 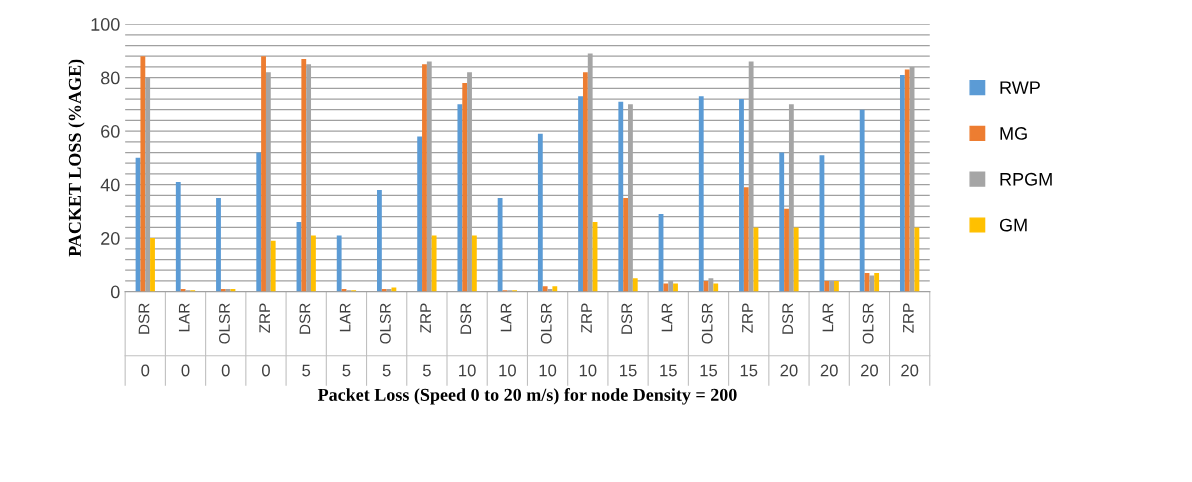 I want to click on category-label: 15 LAR, so click(x=668, y=340).